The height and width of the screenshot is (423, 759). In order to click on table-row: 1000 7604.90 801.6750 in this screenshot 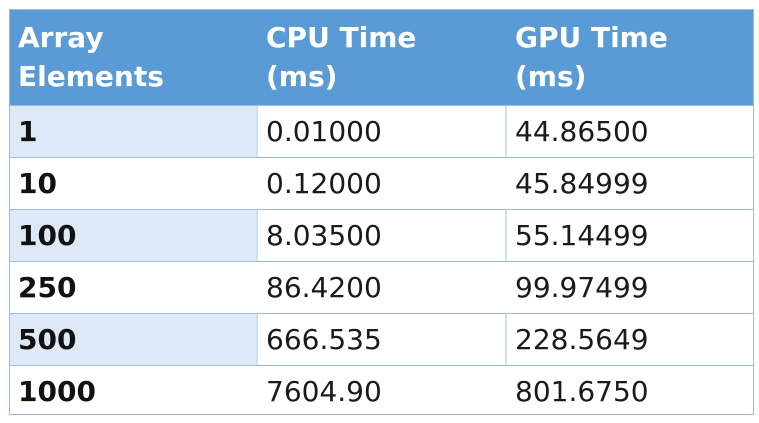, I will do `click(381, 390)`.